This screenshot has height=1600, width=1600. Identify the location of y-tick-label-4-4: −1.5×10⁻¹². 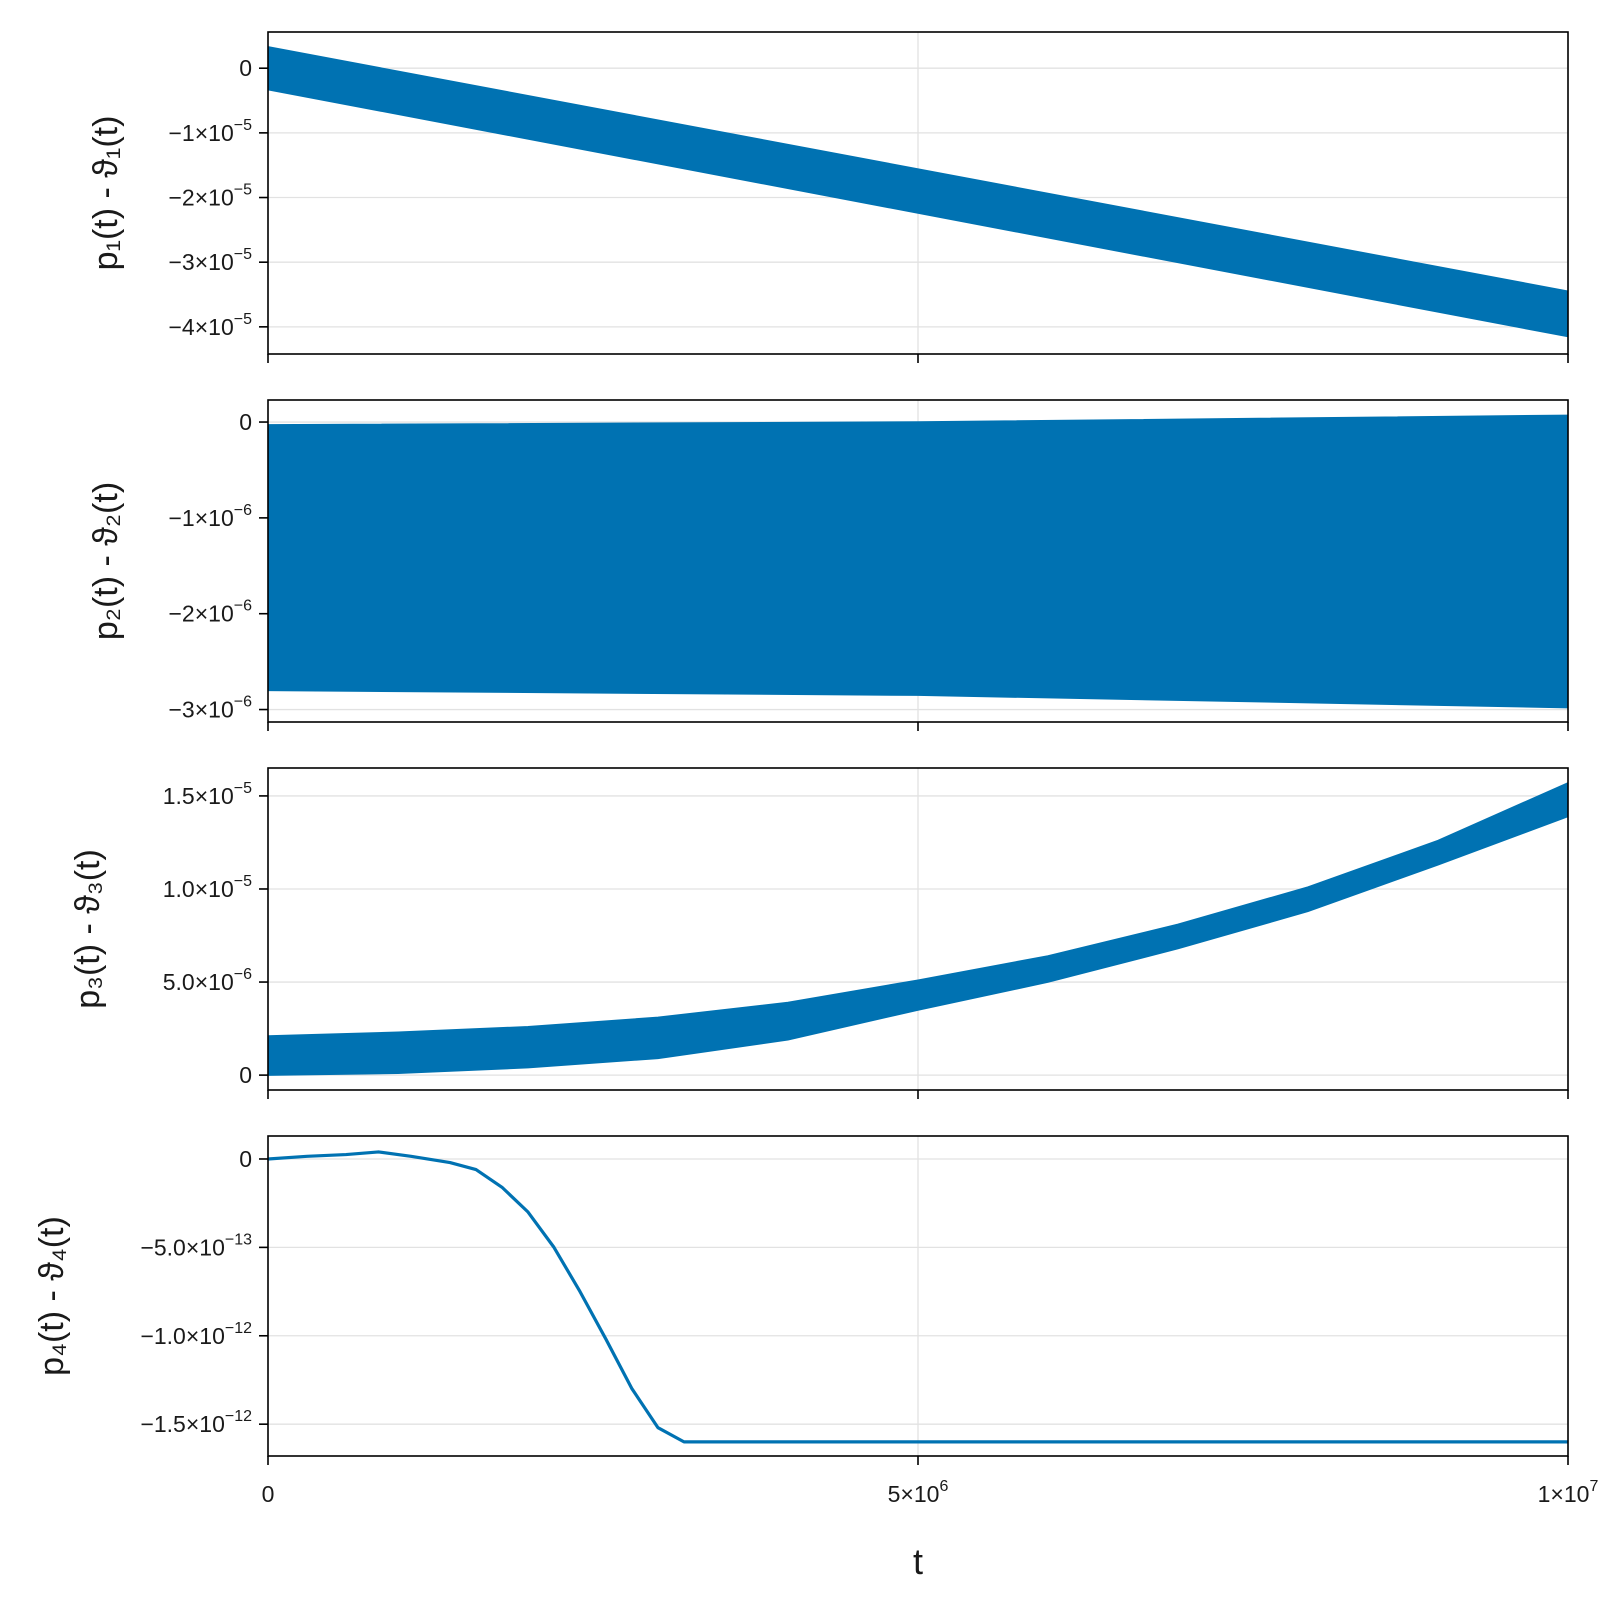
(196, 1422).